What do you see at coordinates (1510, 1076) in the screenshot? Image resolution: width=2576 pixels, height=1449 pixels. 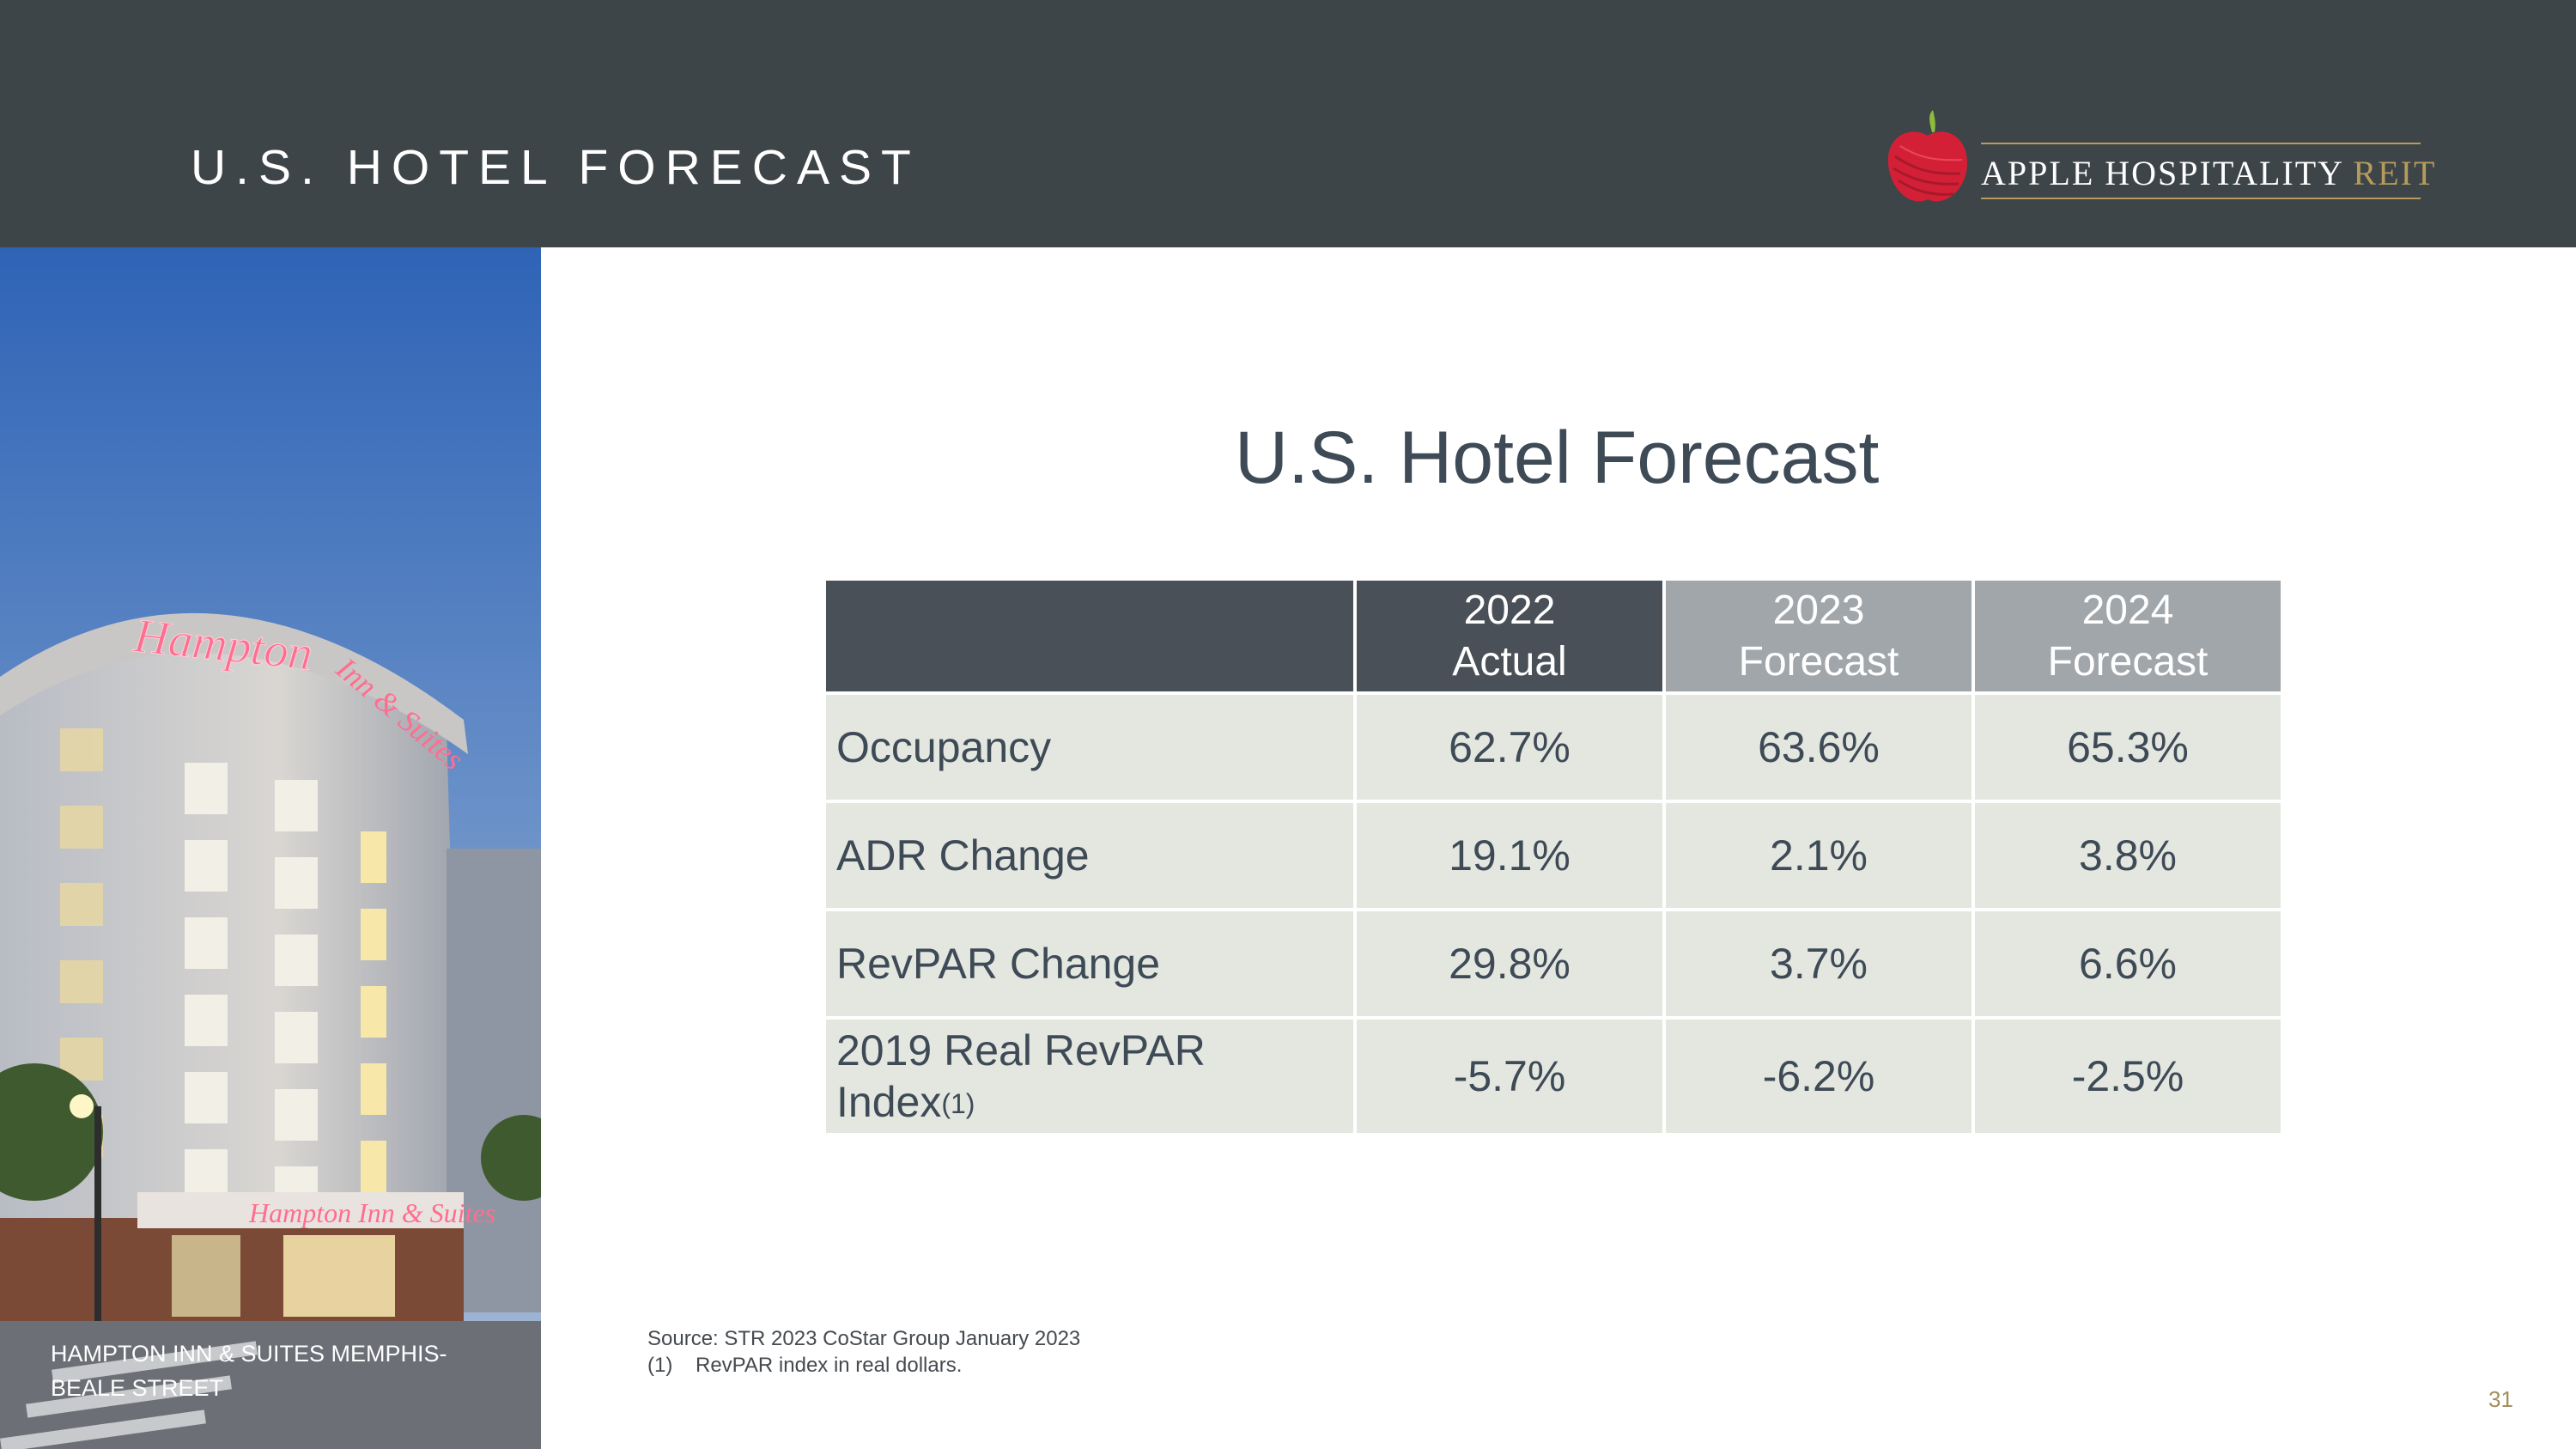 I see `table-cell: -5.7%` at bounding box center [1510, 1076].